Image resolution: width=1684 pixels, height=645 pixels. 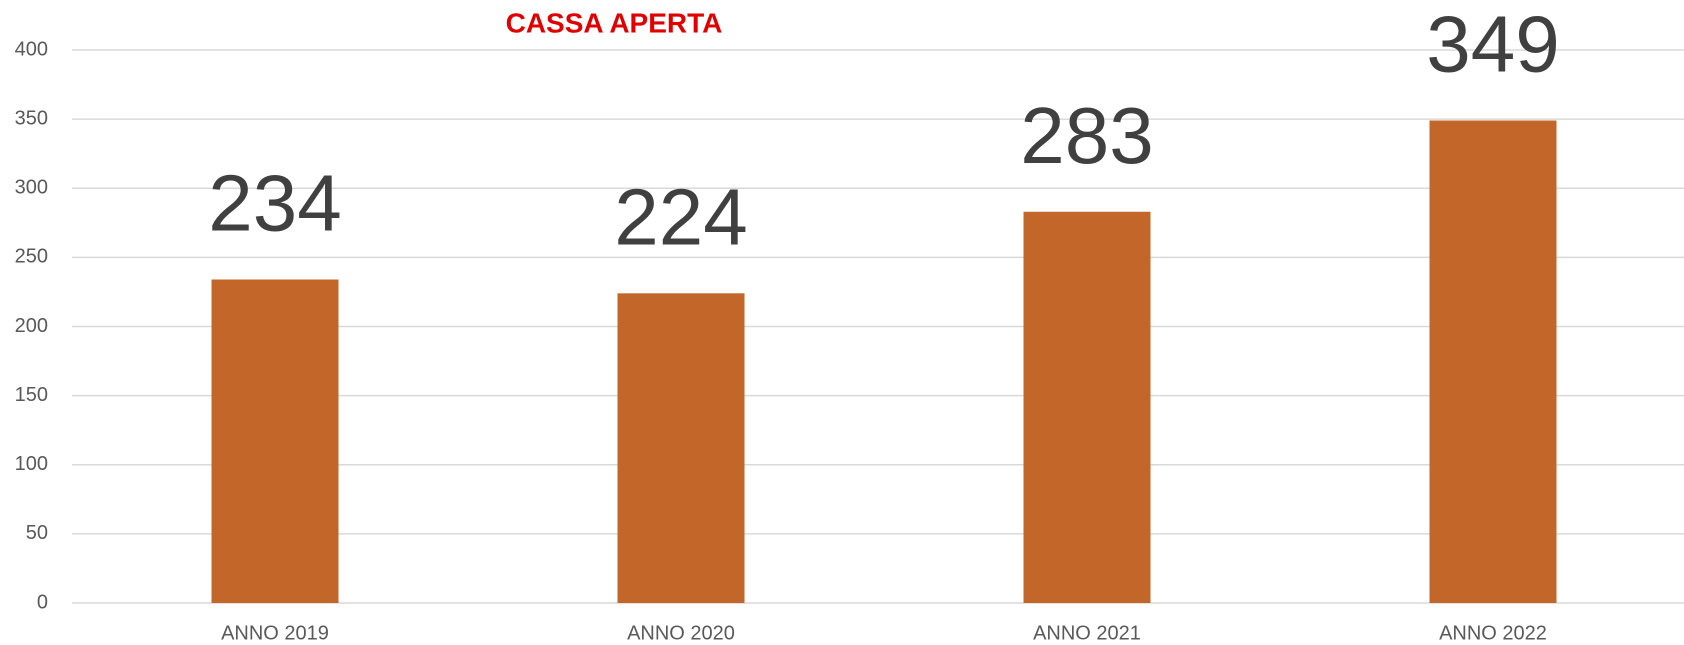 I want to click on data-label: 283, so click(x=1086, y=135).